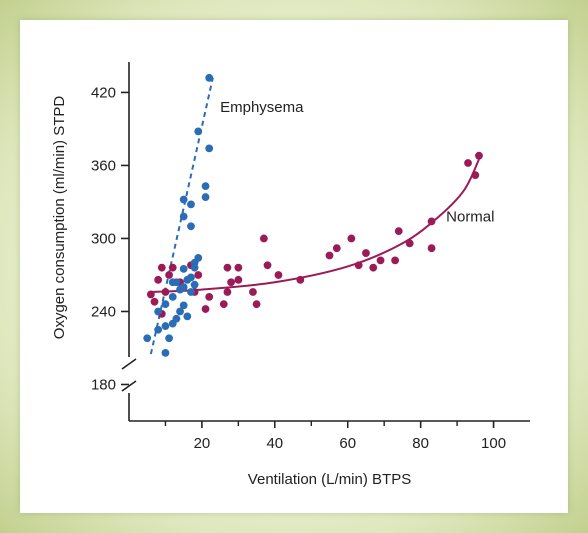 The image size is (588, 533). I want to click on x-tick-label: 40, so click(274, 443).